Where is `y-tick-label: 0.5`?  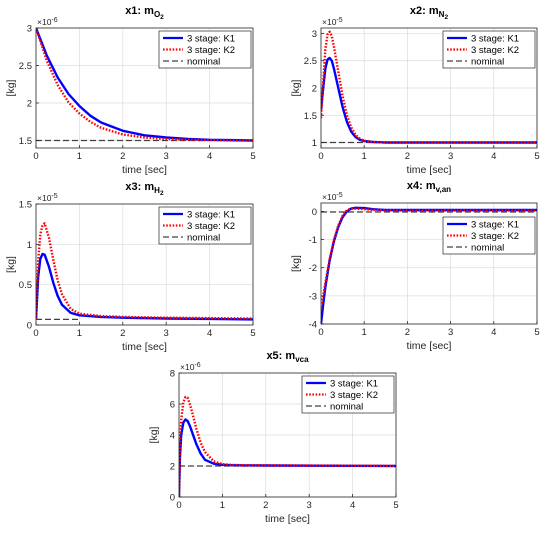
y-tick-label: 0.5 is located at coordinates (25, 285).